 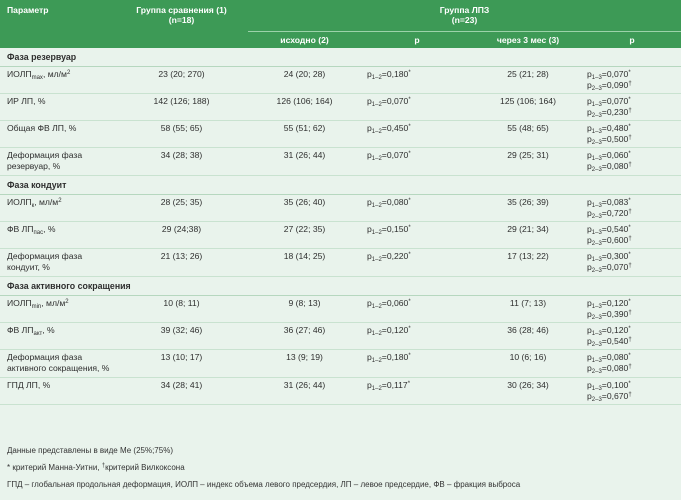 I want to click on p-values-after: p1–3=0,100* p2–3=0,670†, so click(x=632, y=391).